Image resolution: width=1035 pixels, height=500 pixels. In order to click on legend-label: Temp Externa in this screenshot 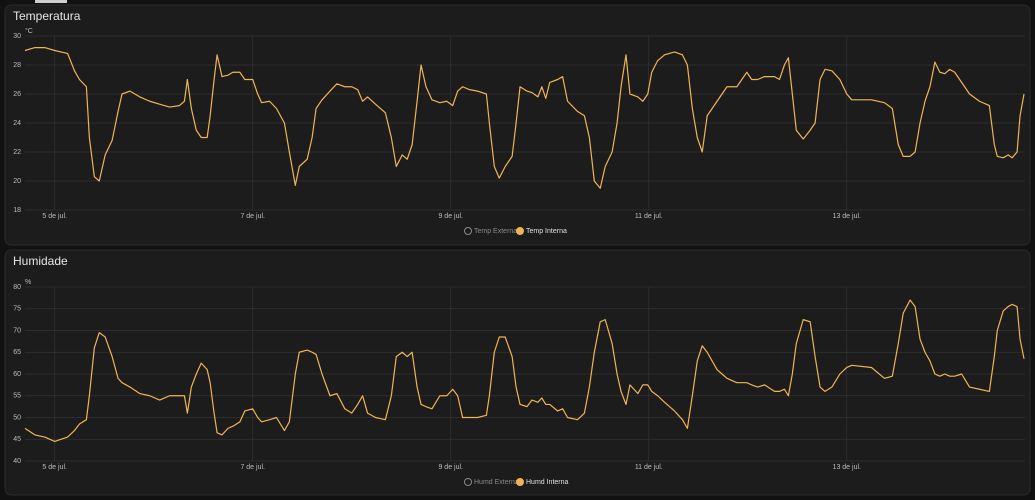, I will do `click(495, 231)`.